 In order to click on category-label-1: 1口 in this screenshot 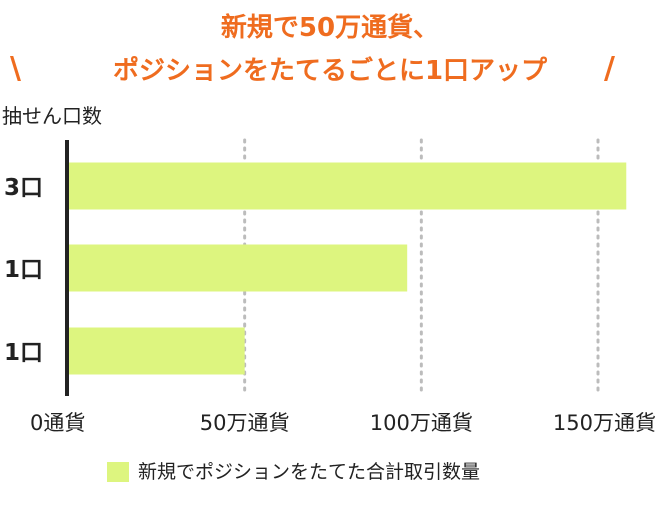, I will do `click(23, 270)`.